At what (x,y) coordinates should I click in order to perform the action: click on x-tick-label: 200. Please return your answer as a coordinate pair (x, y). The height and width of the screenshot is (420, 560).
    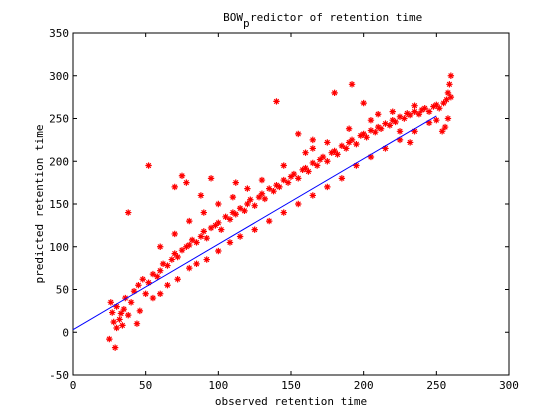
    Looking at the image, I should click on (364, 385).